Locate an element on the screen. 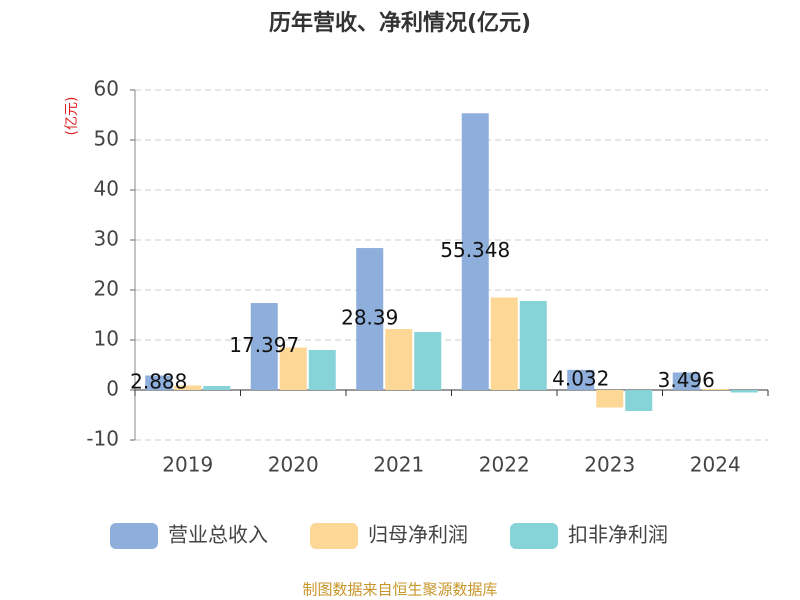  y-tick-label: 0 is located at coordinates (112, 389).